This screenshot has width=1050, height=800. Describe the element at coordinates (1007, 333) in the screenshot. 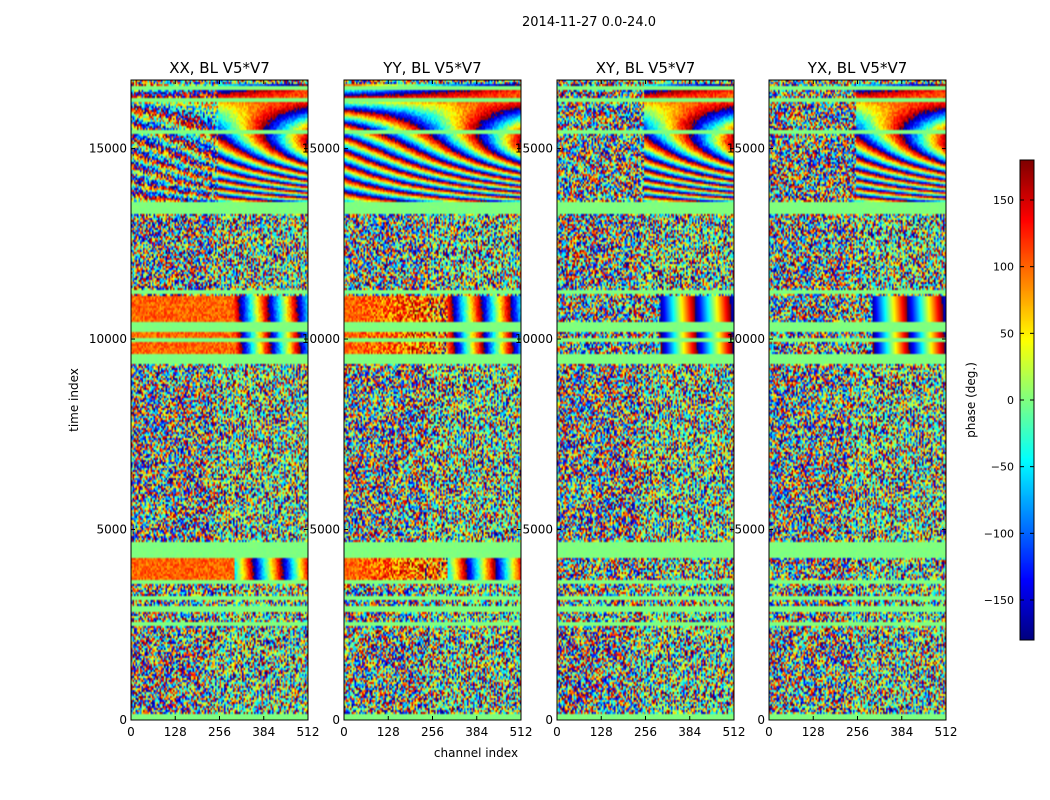

I see `colorbar-tick-label: 50` at that location.